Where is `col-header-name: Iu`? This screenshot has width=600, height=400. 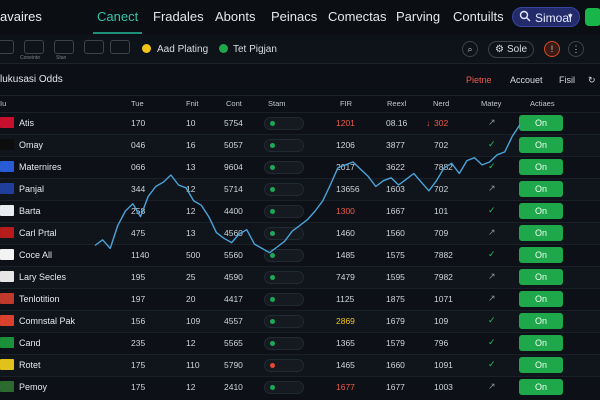
col-header-name: Iu is located at coordinates (3, 103).